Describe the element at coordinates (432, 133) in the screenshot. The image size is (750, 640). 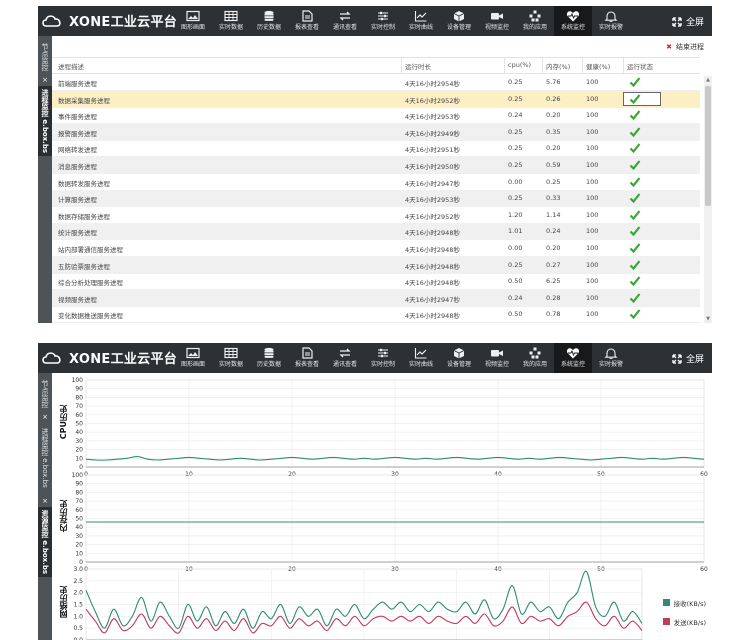
I see `table-cell-uptime: 4天16小时2949秒` at that location.